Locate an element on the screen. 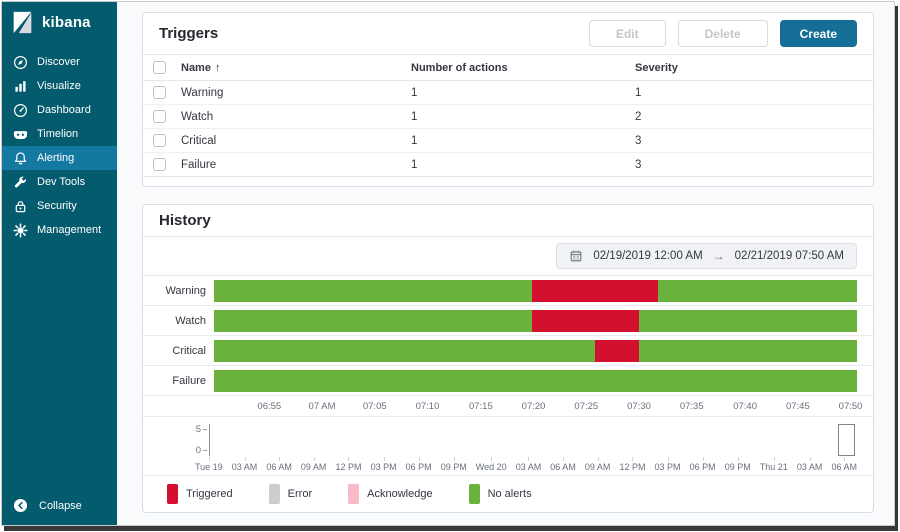 The height and width of the screenshot is (532, 900). sidebar-item-management: Management is located at coordinates (59, 230).